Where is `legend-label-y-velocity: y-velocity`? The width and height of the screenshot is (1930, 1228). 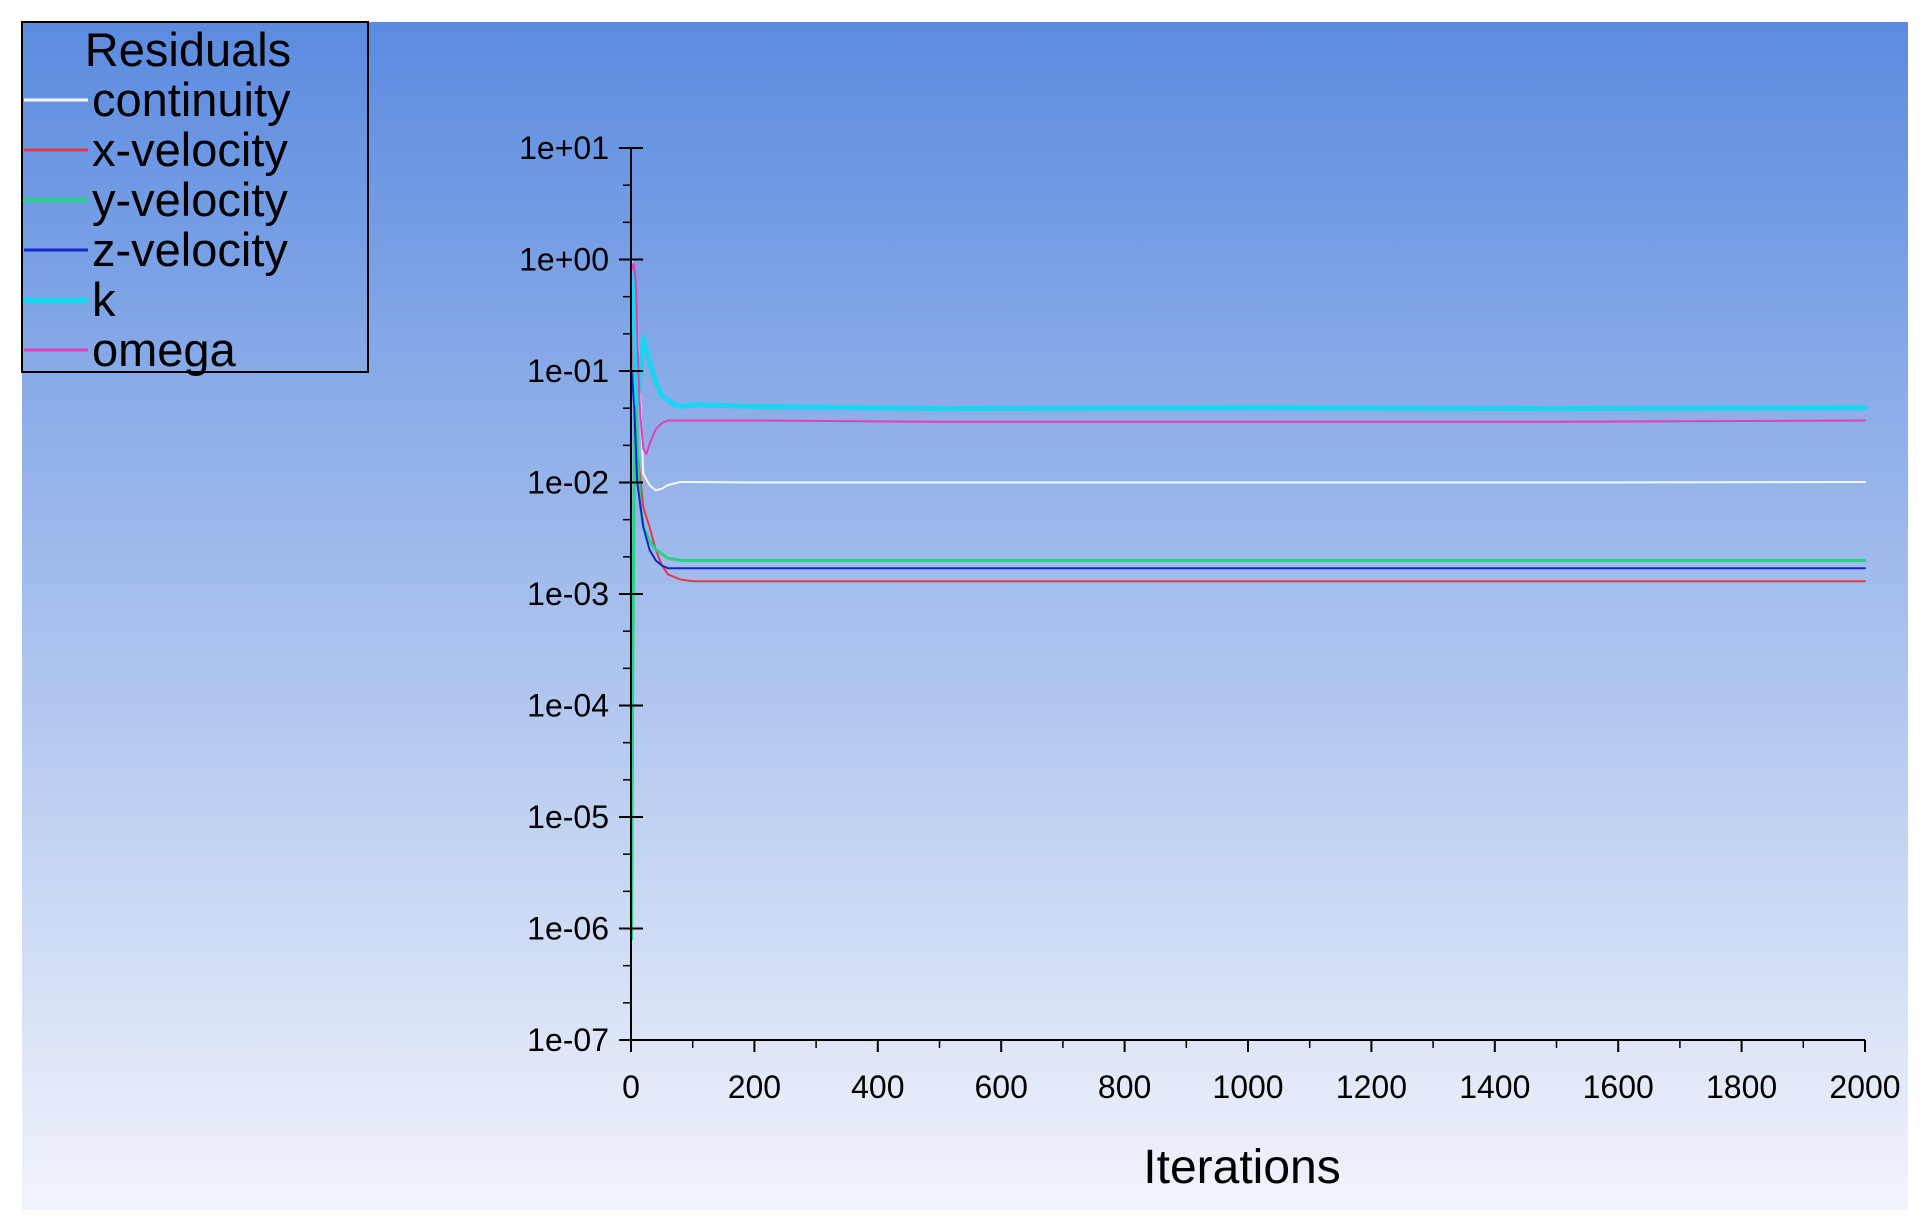
legend-label-y-velocity: y-velocity is located at coordinates (190, 199).